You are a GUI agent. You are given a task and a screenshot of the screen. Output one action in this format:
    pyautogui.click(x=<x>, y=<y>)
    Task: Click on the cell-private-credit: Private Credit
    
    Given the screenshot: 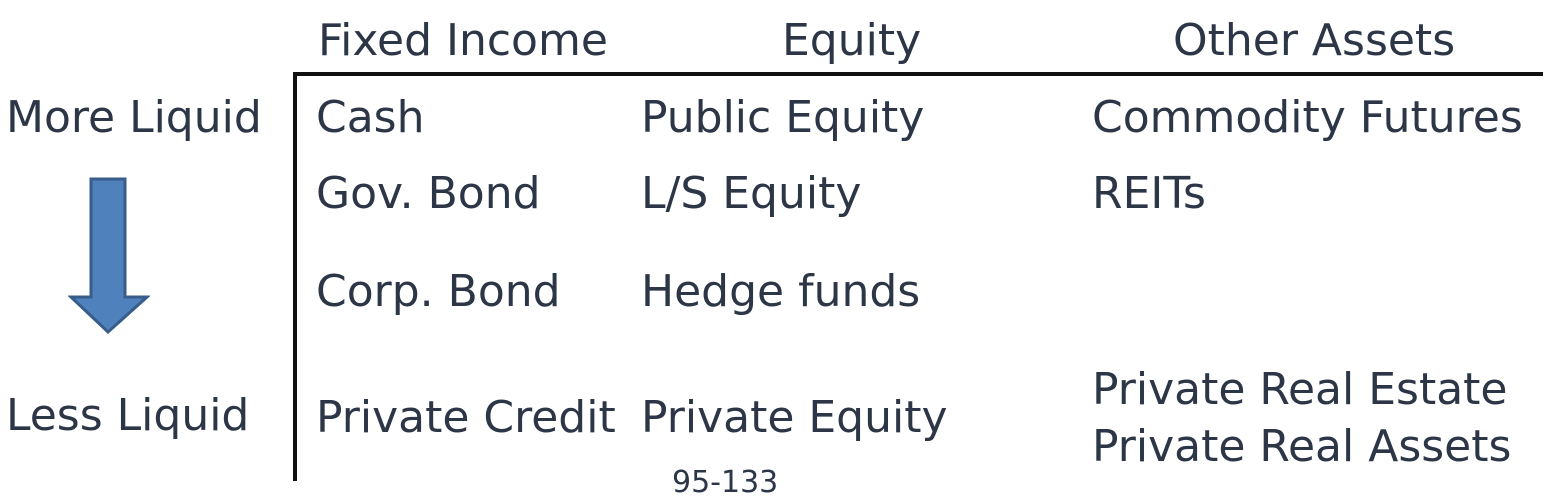 What is the action you would take?
    pyautogui.click(x=466, y=417)
    